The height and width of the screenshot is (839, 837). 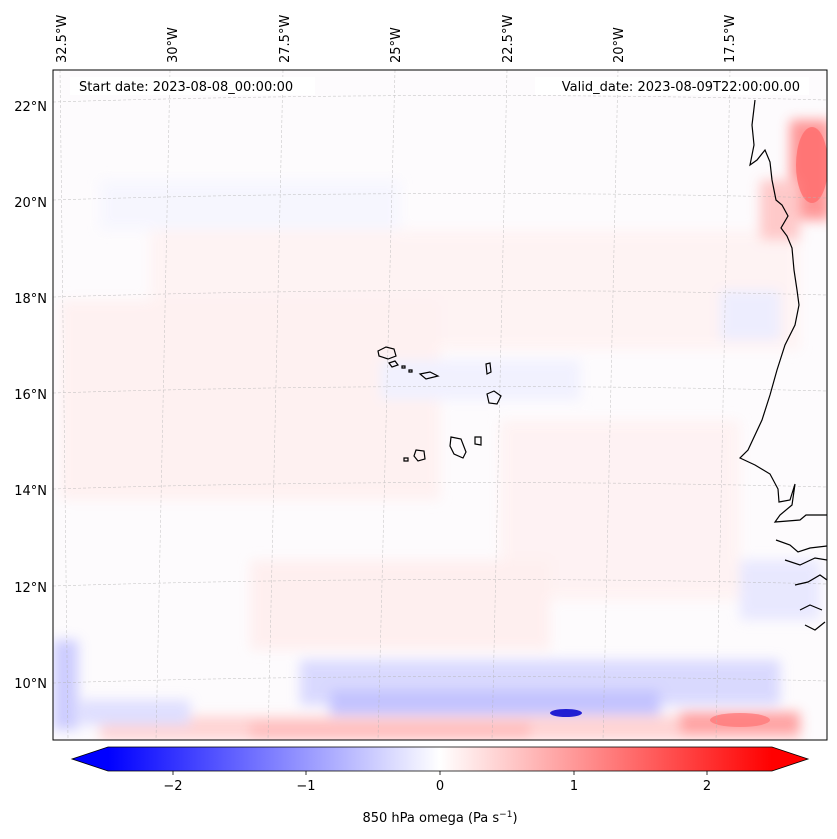 I want to click on coastline, so click(x=782, y=365).